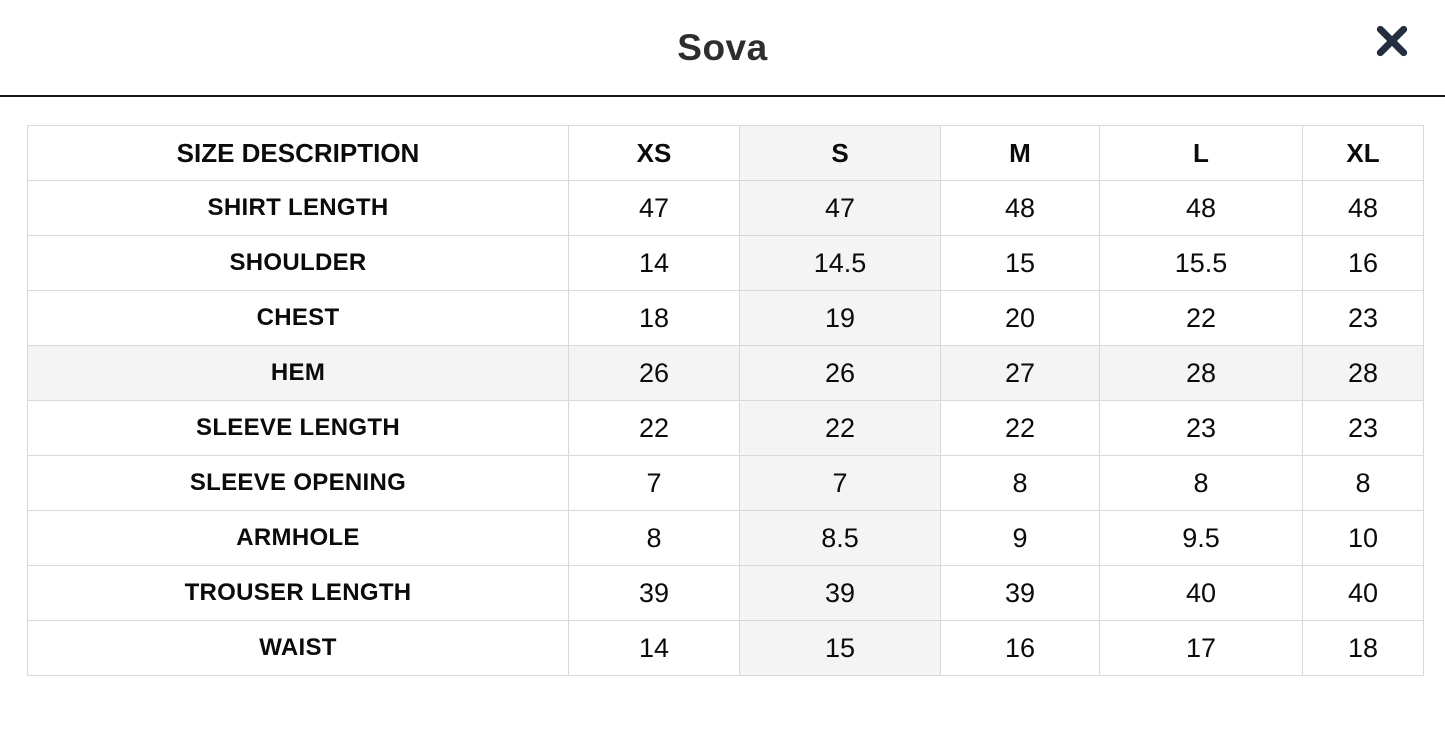 The height and width of the screenshot is (733, 1445). I want to click on table-row: TROUSER LENGTH 39 39 39 40 40, so click(725, 593).